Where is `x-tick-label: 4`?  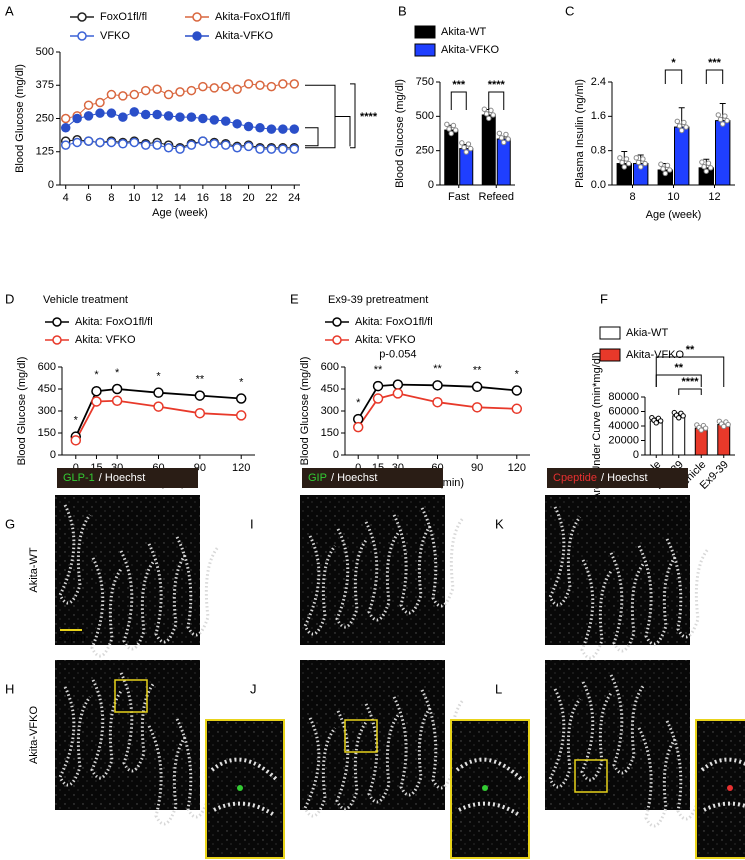
x-tick-label: 4 is located at coordinates (66, 198).